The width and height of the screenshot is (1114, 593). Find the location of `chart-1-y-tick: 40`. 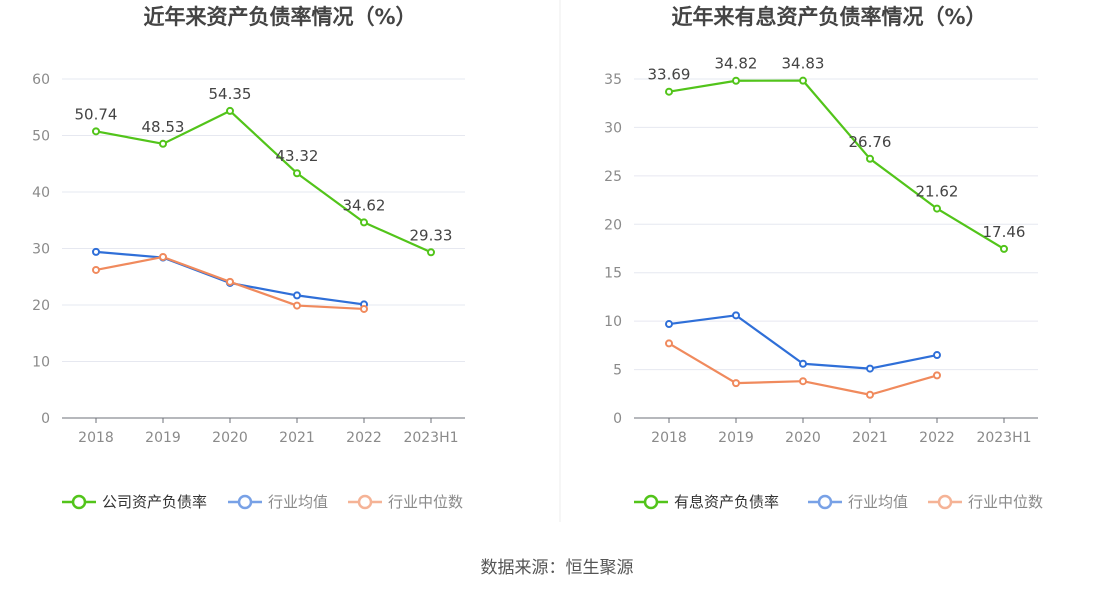

chart-1-y-tick: 40 is located at coordinates (41, 193).